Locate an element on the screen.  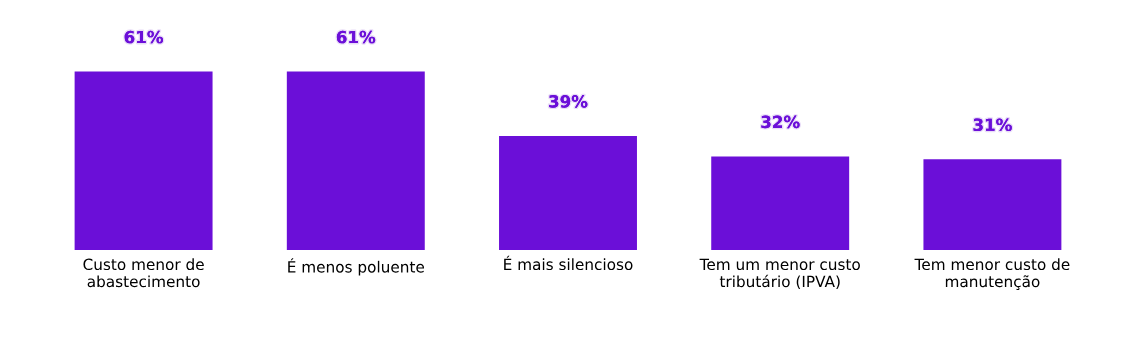
x-tick-label: Tem um menor custo tributário (IPVA) is located at coordinates (779, 274).